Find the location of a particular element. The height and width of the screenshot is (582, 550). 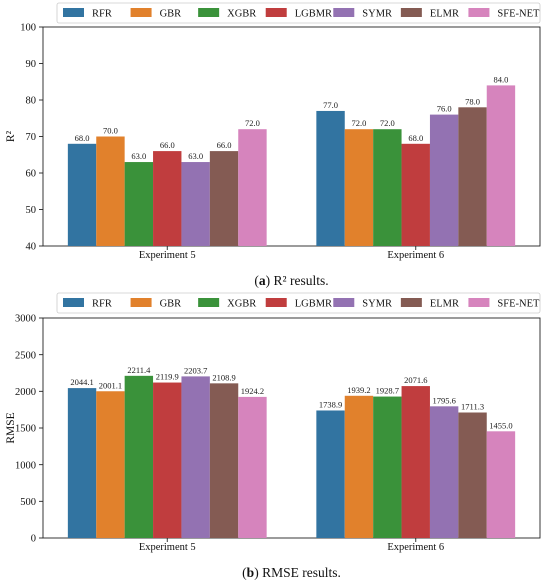

bar-value-label: 1924.2 is located at coordinates (252, 391).